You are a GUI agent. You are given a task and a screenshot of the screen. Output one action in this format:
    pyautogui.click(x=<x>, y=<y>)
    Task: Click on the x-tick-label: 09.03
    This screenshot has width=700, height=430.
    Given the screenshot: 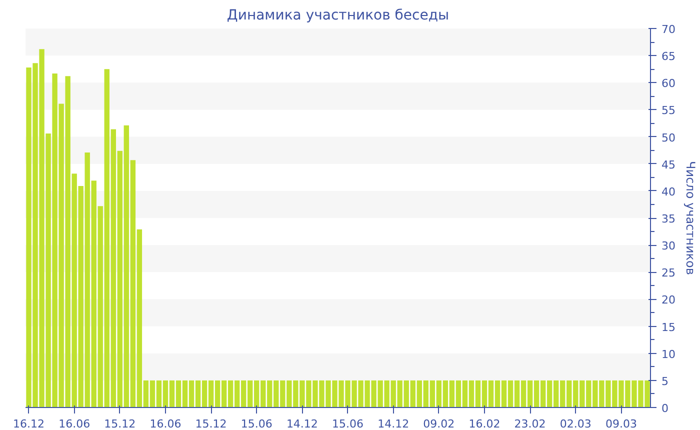 What is the action you would take?
    pyautogui.click(x=621, y=424)
    